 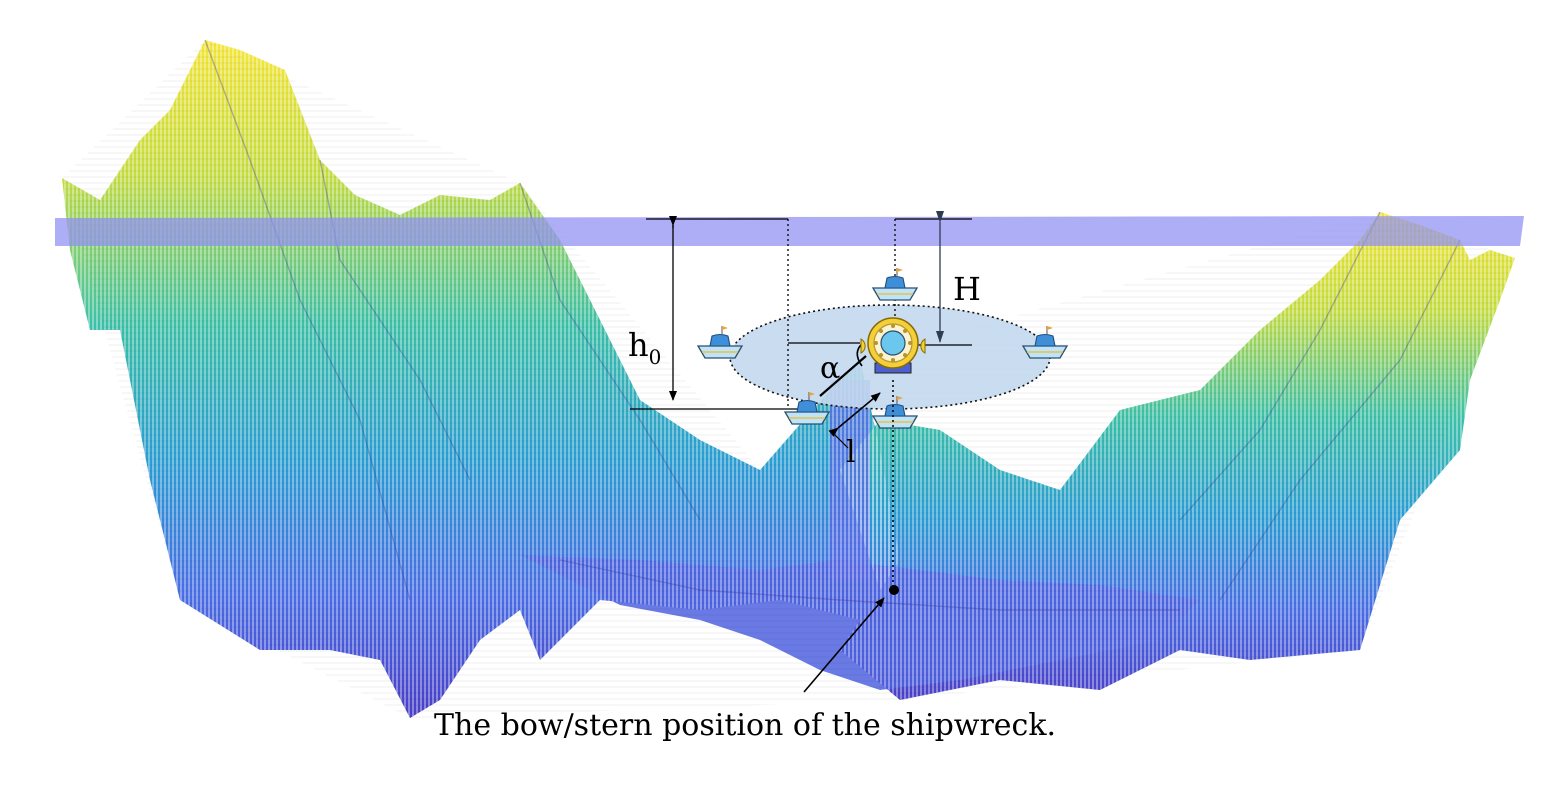 What do you see at coordinates (745, 725) in the screenshot?
I see `caption: The bow/stern position of the shipwreck.` at bounding box center [745, 725].